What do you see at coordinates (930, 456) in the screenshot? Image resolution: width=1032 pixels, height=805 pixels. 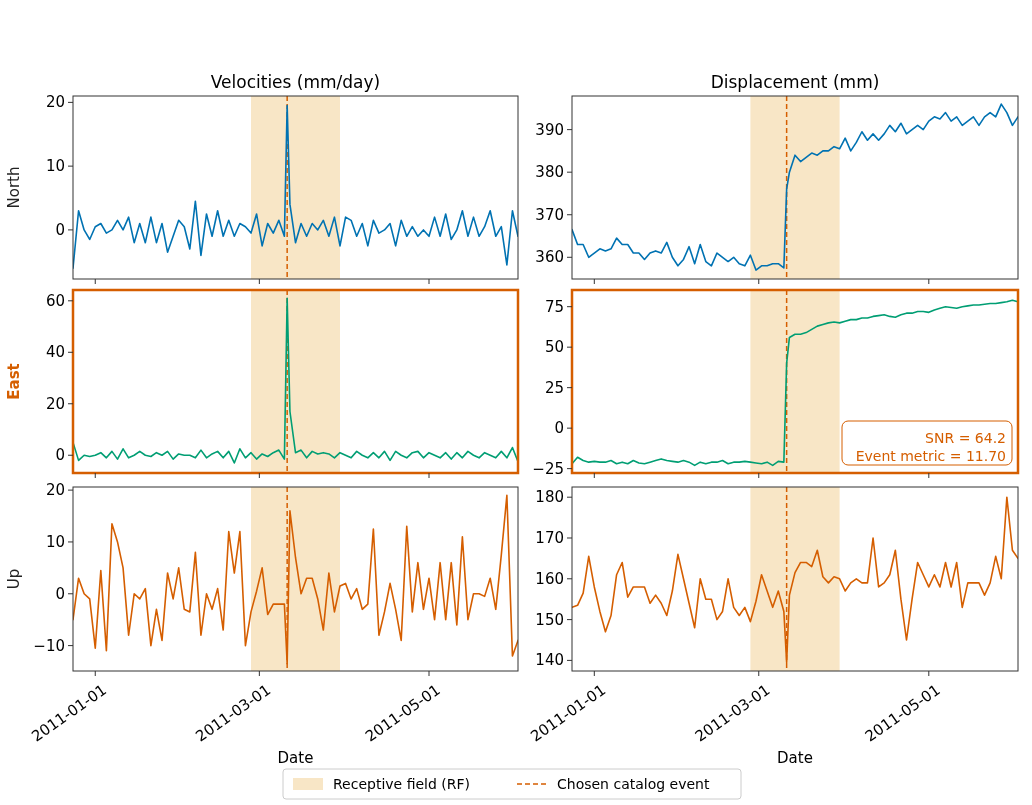 I see `annotation: Event metric = 11.70` at bounding box center [930, 456].